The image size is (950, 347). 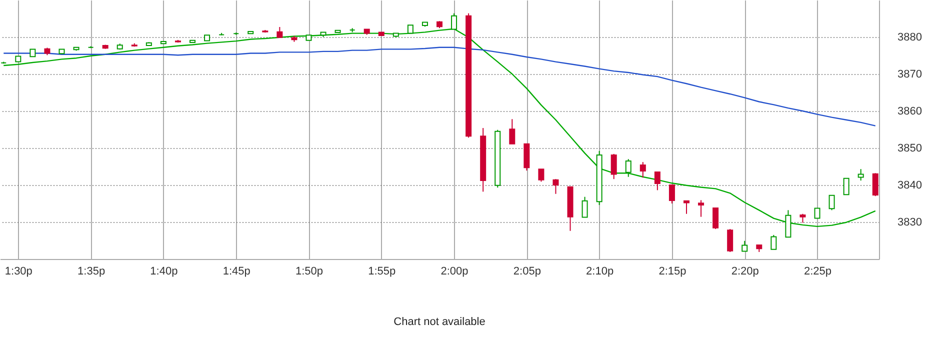 What do you see at coordinates (910, 74) in the screenshot?
I see `y-tick-label: 3870` at bounding box center [910, 74].